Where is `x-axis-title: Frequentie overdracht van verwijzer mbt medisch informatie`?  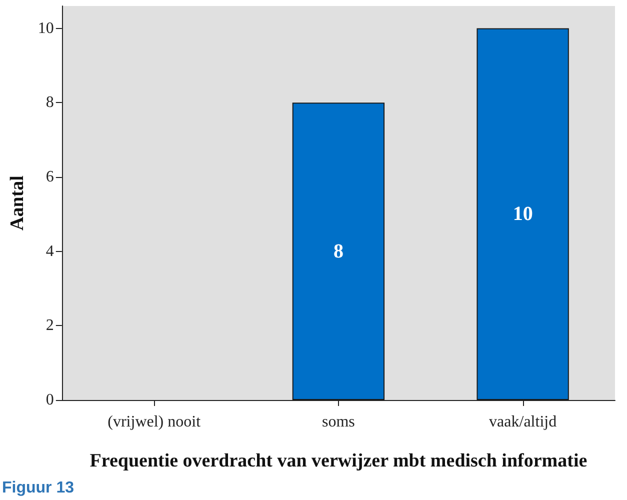
x-axis-title: Frequentie overdracht van verwijzer mbt medisch informatie is located at coordinates (339, 461).